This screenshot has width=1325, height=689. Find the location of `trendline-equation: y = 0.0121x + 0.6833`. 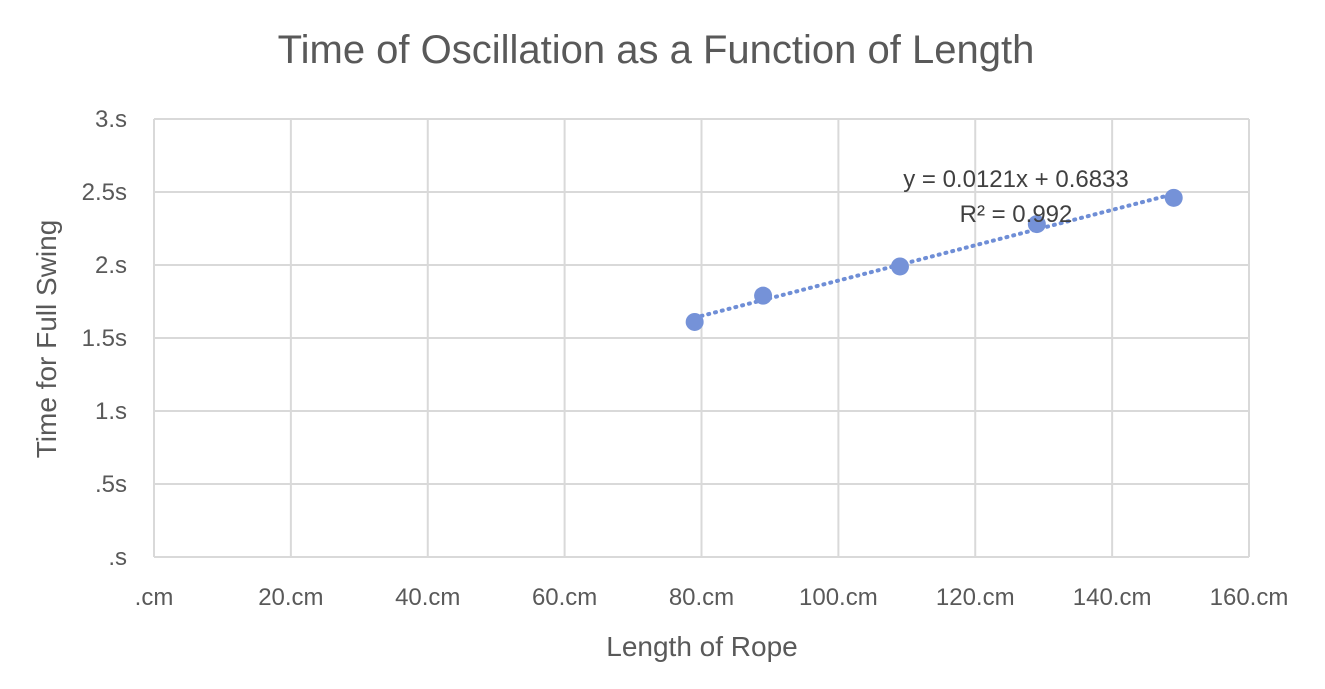

trendline-equation: y = 0.0121x + 0.6833 is located at coordinates (1016, 179).